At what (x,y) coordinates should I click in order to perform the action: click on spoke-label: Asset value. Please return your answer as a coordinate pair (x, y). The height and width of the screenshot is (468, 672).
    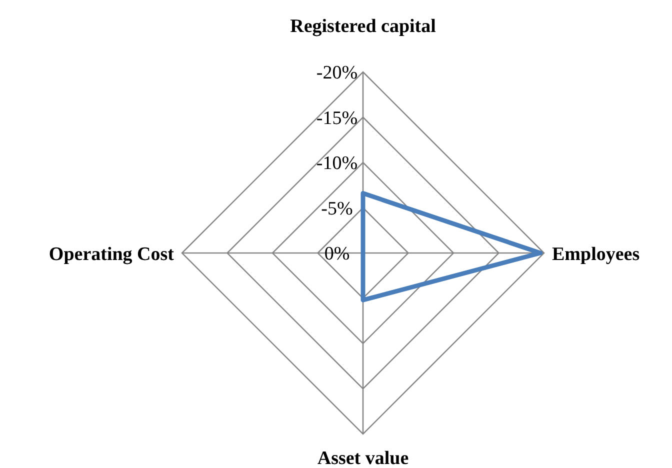
    Looking at the image, I should click on (363, 458).